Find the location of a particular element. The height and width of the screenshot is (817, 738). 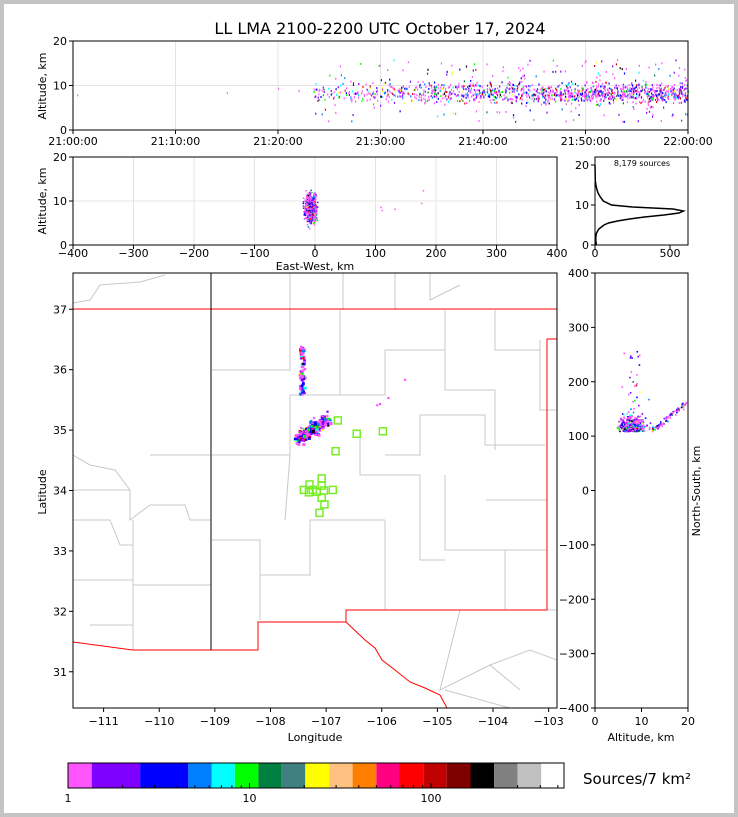

colorbar-tick-label: 10 is located at coordinates (250, 798).